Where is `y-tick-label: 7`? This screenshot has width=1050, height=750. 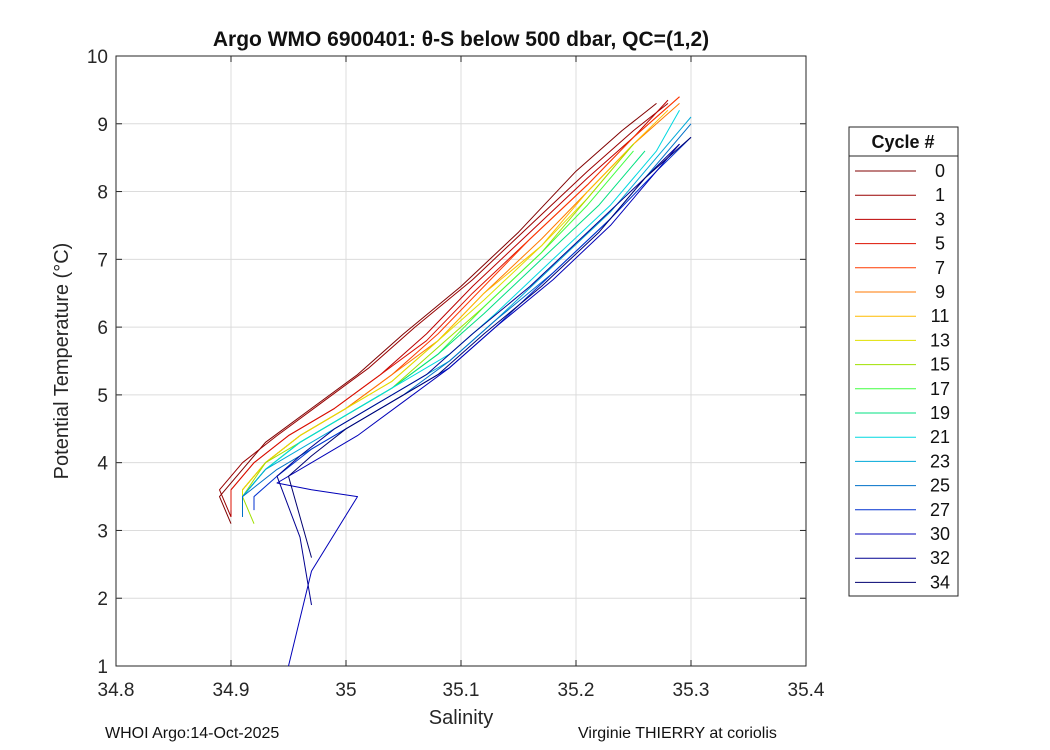
y-tick-label: 7 is located at coordinates (102, 260).